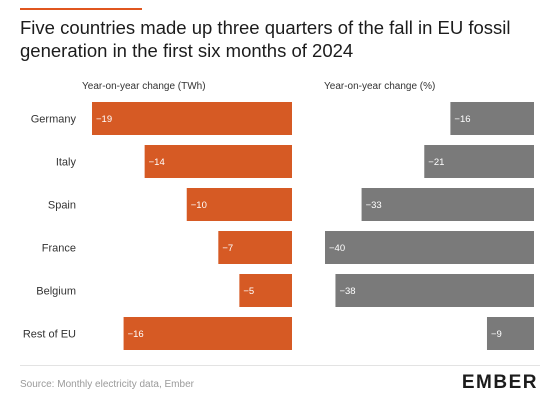 The width and height of the screenshot is (560, 418). What do you see at coordinates (136, 334) in the screenshot?
I see `twh-bar-value-label: −16` at bounding box center [136, 334].